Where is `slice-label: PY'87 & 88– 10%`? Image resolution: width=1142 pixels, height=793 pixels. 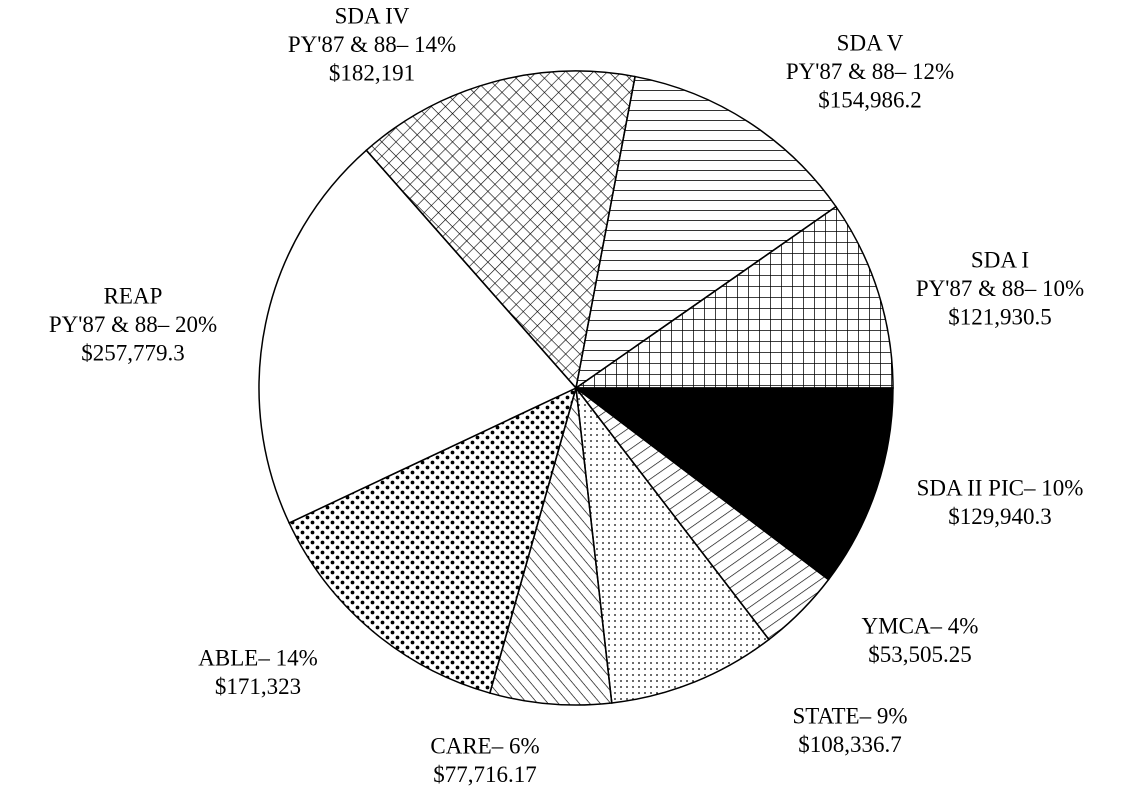 slice-label: PY'87 & 88– 10% is located at coordinates (1000, 288).